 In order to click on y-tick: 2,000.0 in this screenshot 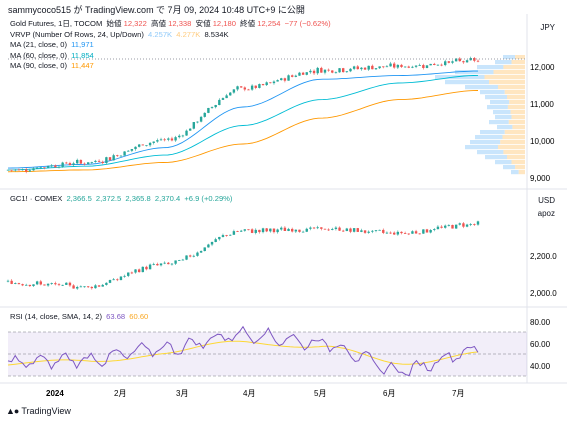, I will do `click(543, 293)`.